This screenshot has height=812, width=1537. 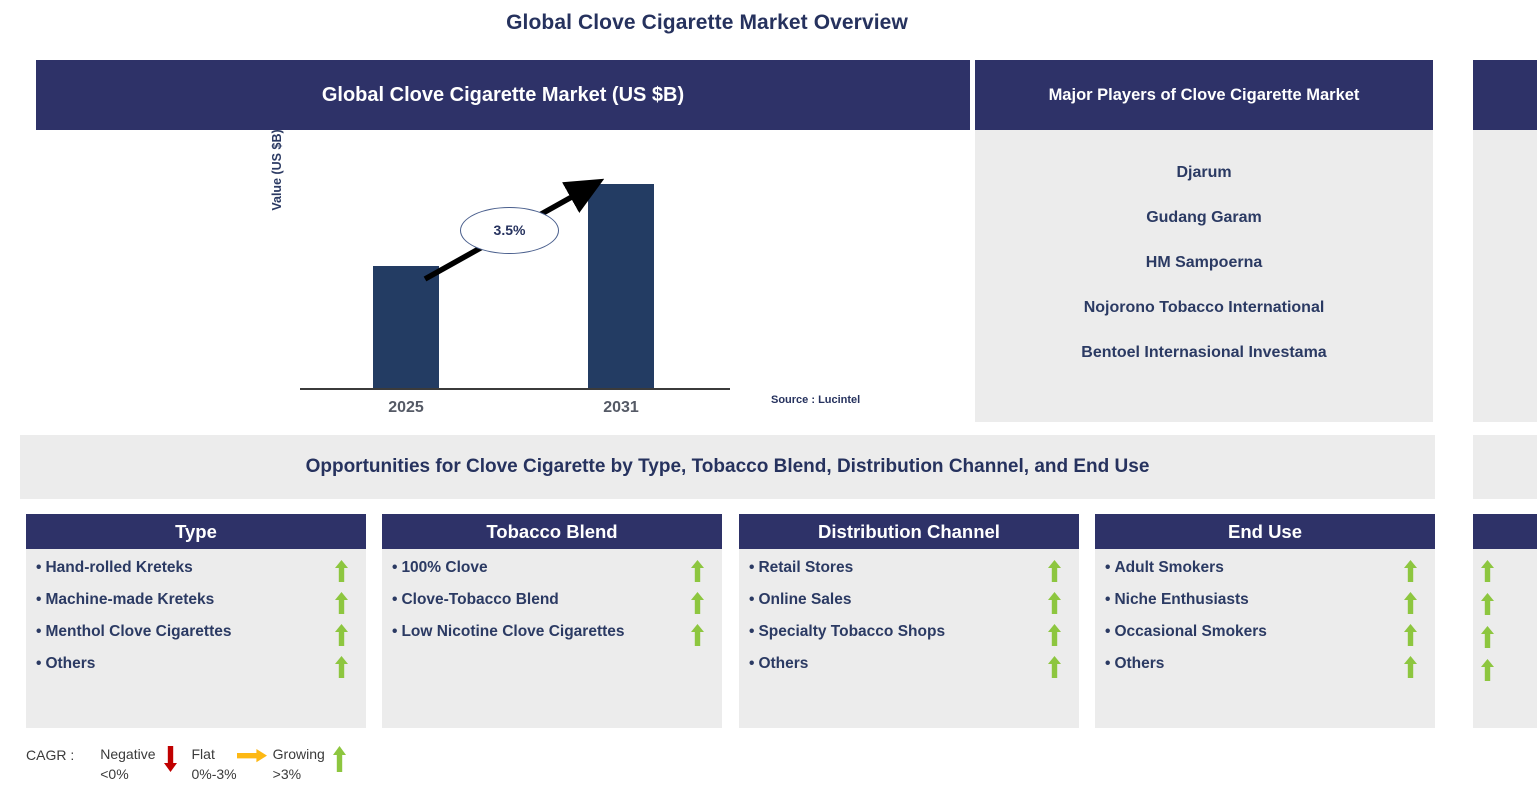 I want to click on list-item-label: • Niche Enthusiasts, so click(x=1252, y=599).